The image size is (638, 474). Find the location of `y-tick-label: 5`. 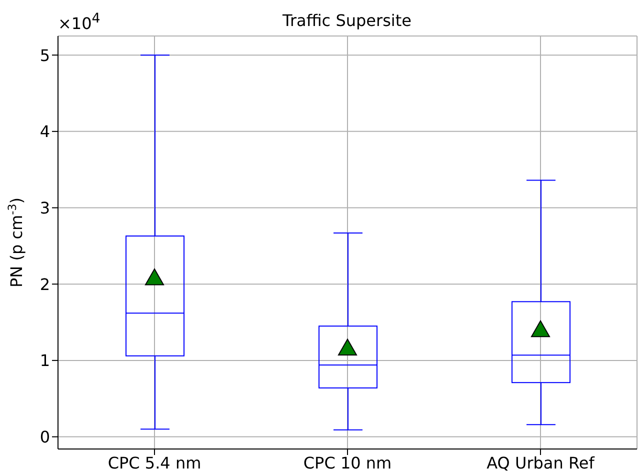

y-tick-label: 5 is located at coordinates (45, 55).